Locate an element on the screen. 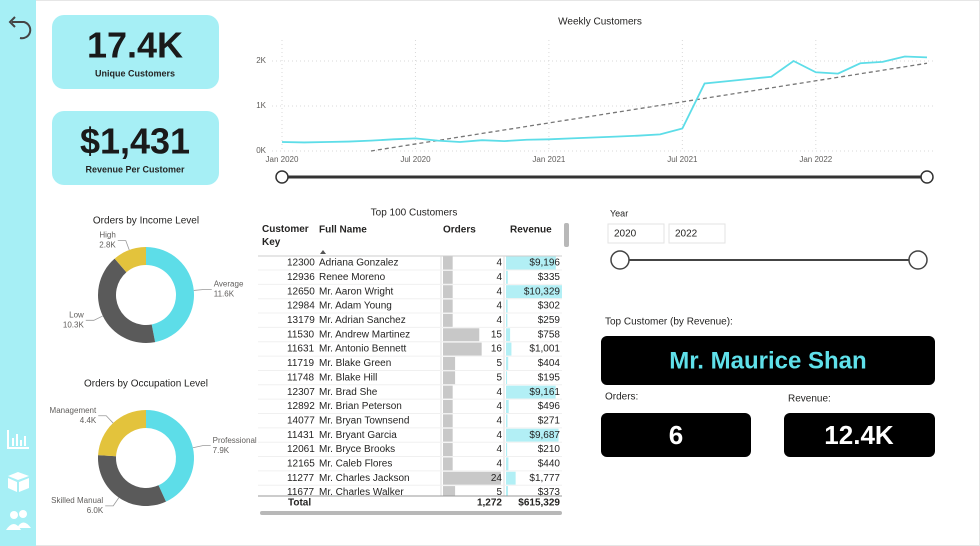 This screenshot has width=980, height=546. cell-key: 11431 is located at coordinates (301, 435).